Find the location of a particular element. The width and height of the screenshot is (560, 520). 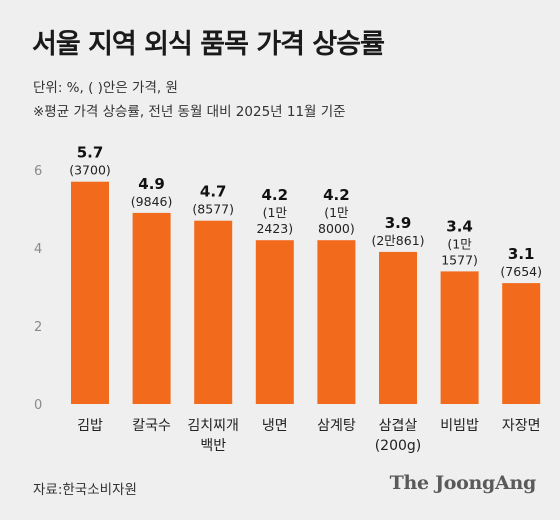

category-label: (200g) is located at coordinates (398, 446).